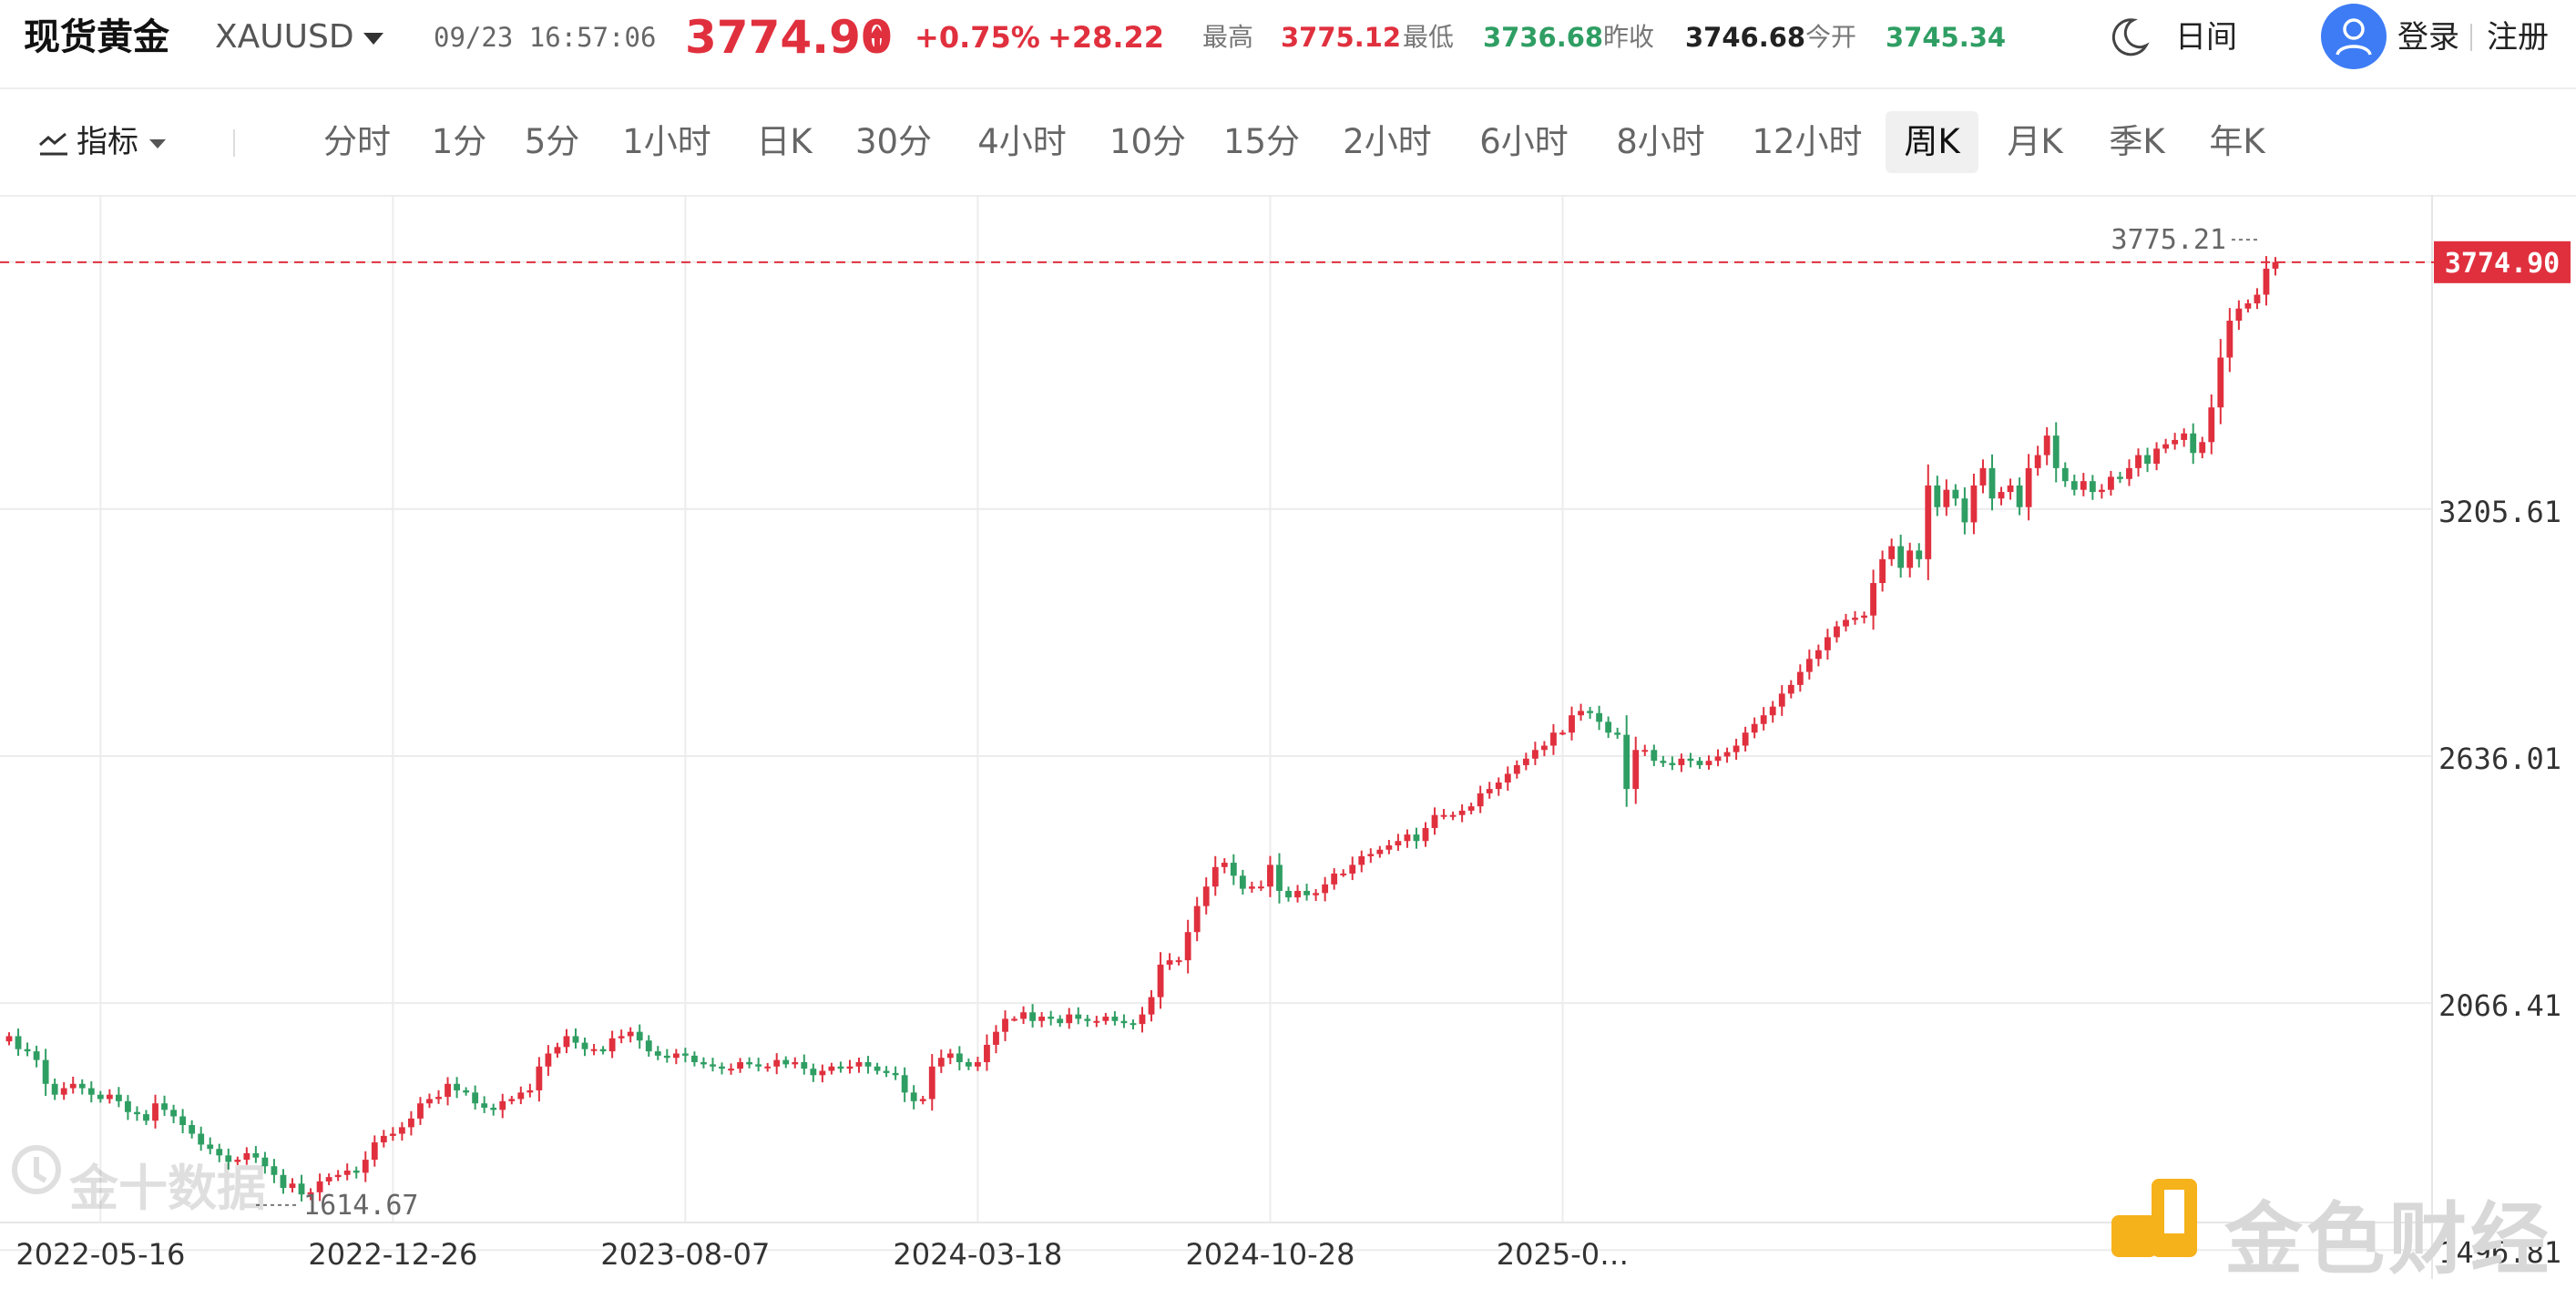 This screenshot has height=1289, width=2576. What do you see at coordinates (1148, 141) in the screenshot?
I see `timeframe-tab: 10分` at bounding box center [1148, 141].